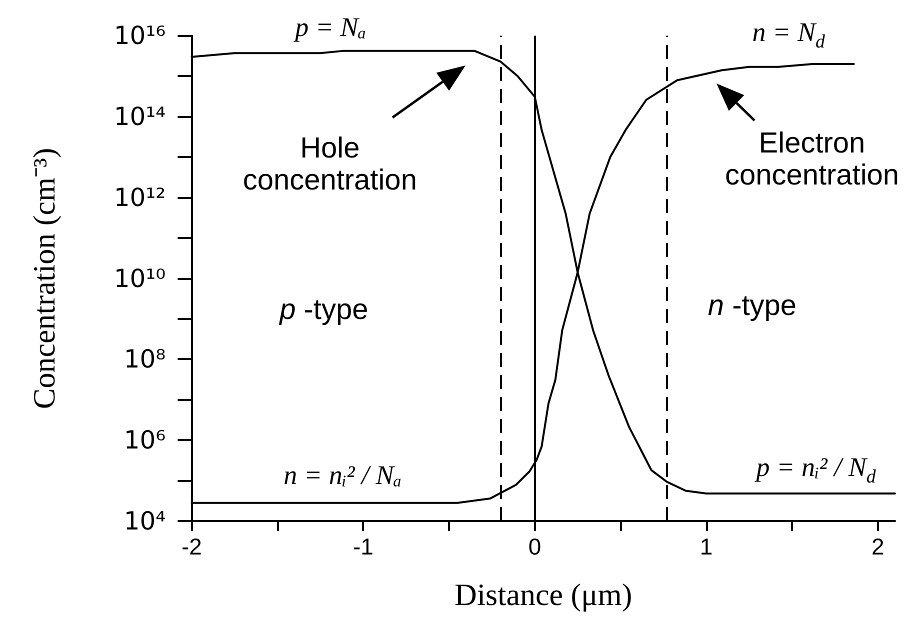 This screenshot has width=920, height=625. What do you see at coordinates (330, 165) in the screenshot?
I see `annotation: Hole concentration` at bounding box center [330, 165].